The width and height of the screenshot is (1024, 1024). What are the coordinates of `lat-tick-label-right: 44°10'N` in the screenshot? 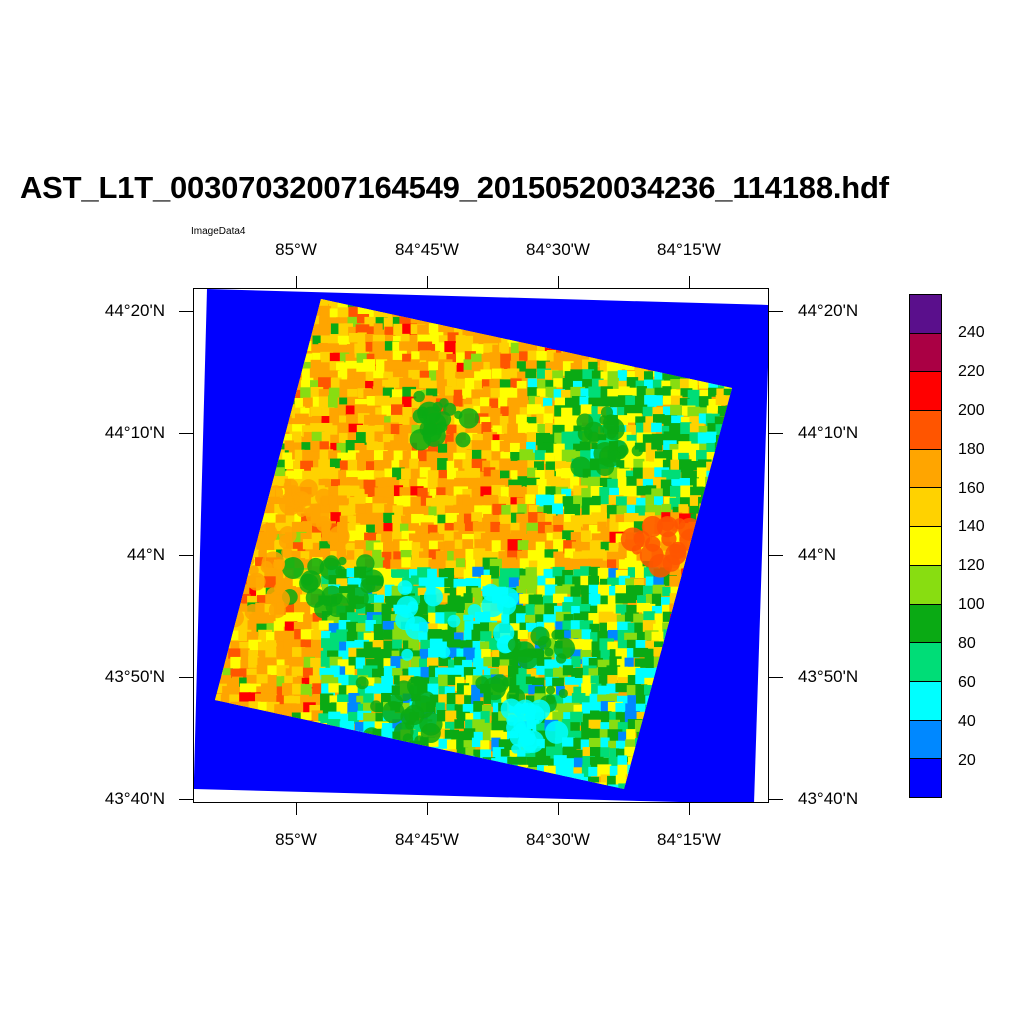 It's located at (828, 432).